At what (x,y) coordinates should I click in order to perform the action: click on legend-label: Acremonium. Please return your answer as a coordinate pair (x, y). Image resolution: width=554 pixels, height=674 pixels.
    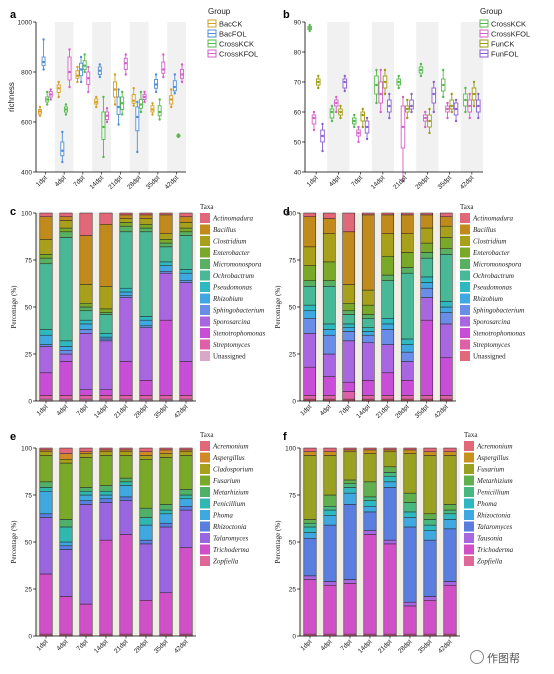
    Looking at the image, I should click on (494, 447).